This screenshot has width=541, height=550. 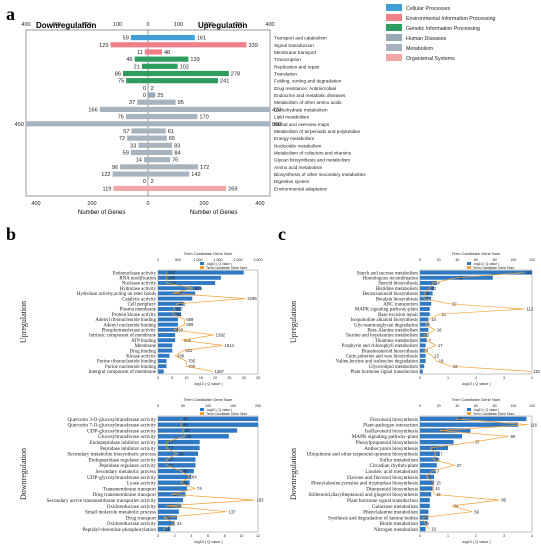 What do you see at coordinates (117, 25) in the screenshot?
I see `panel-a-top-tick-left: 100` at bounding box center [117, 25].